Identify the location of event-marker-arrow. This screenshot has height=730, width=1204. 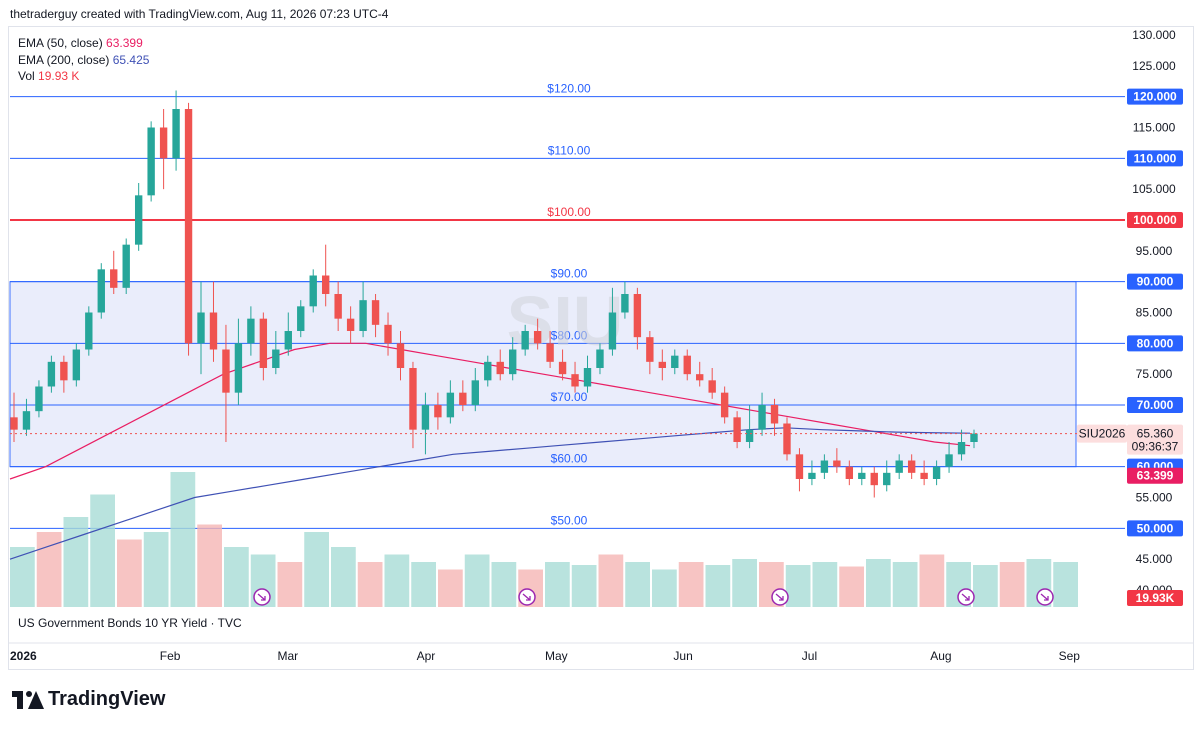
(1044, 597).